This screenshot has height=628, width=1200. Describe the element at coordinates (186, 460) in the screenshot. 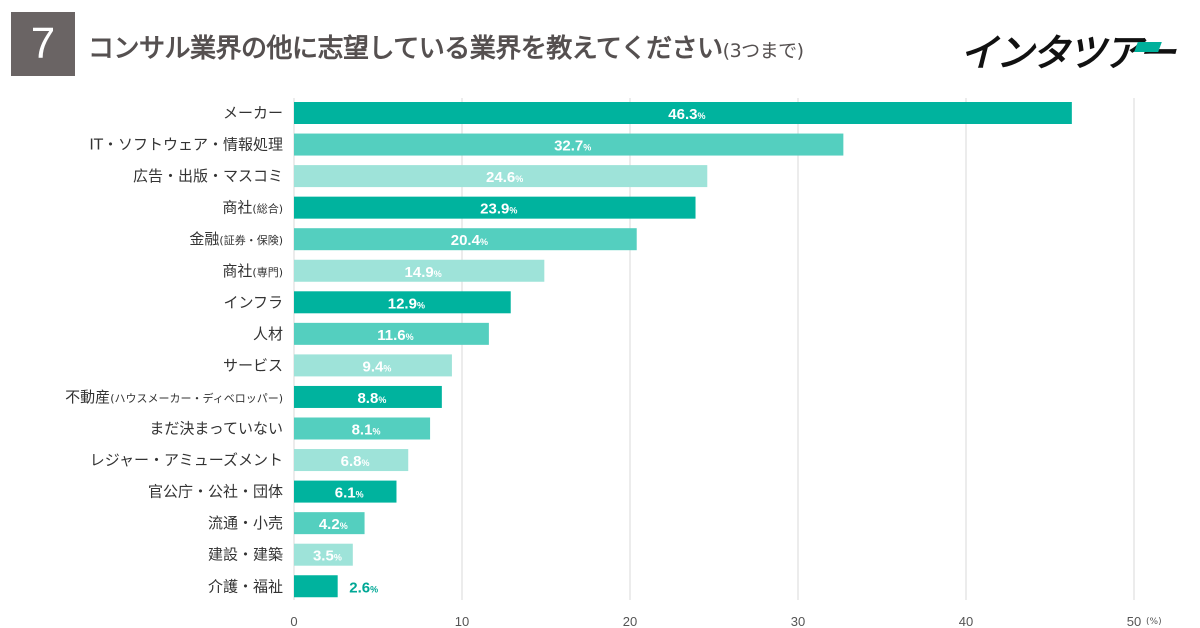

I see `category-label: レジャー・アミューズメント` at that location.